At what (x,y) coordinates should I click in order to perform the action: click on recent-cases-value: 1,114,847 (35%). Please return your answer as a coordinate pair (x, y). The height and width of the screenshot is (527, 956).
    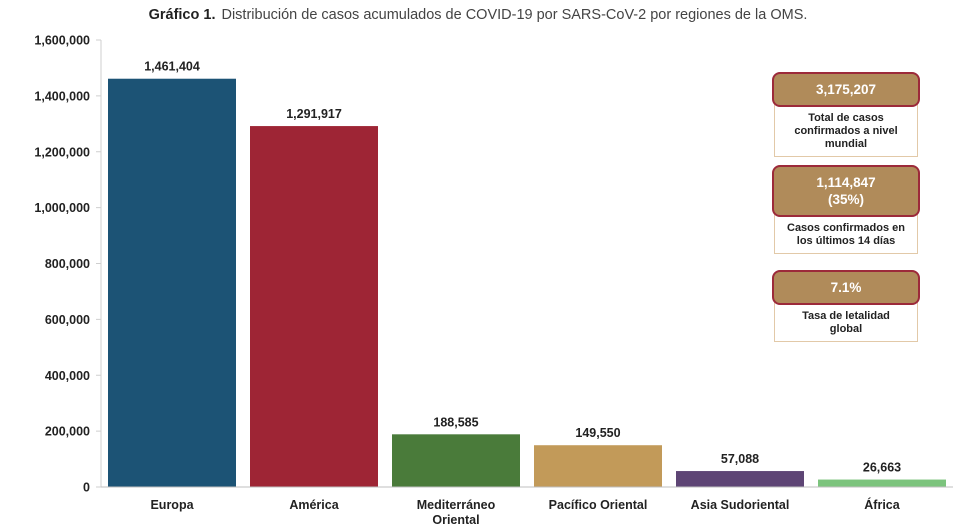
    Looking at the image, I should click on (846, 191).